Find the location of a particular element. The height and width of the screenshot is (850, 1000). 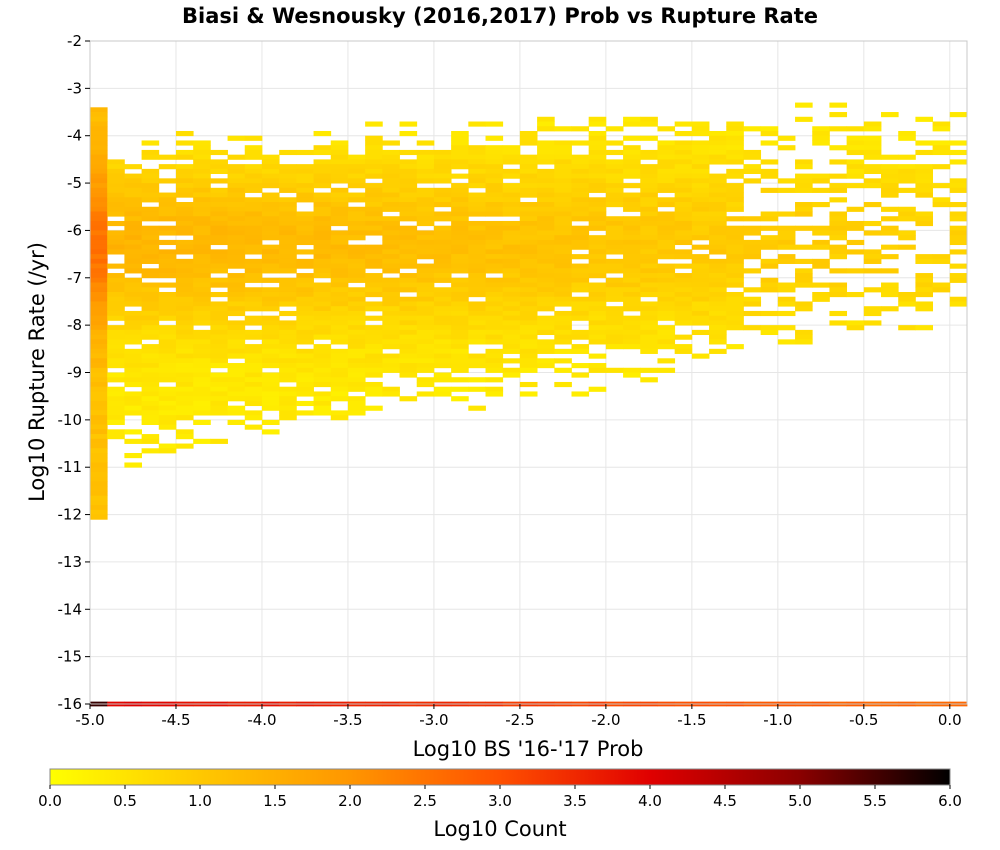

colorbar-tick-label: 2.0 is located at coordinates (350, 801).